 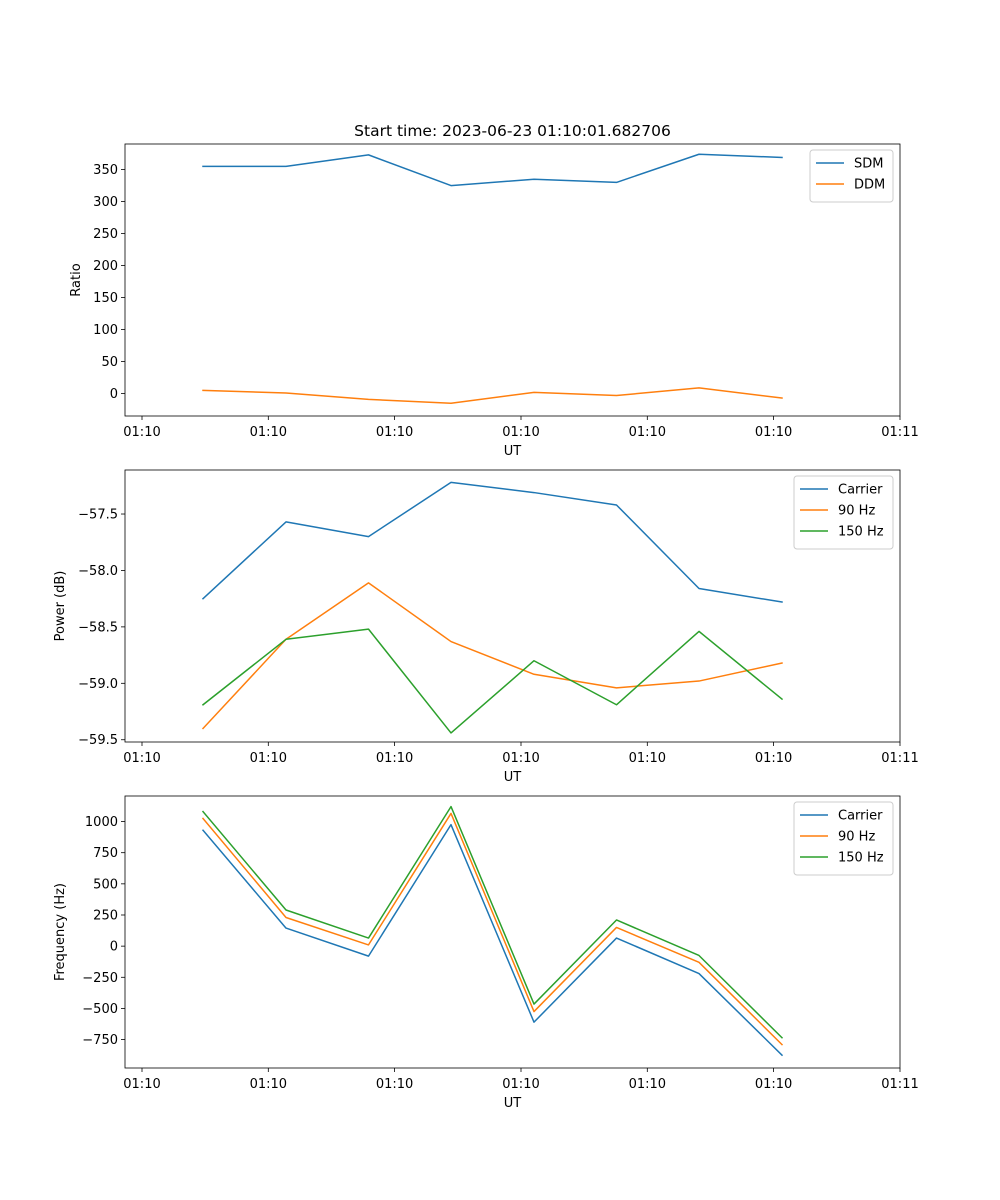 What do you see at coordinates (105, 330) in the screenshot?
I see `y-tick-label: 100` at bounding box center [105, 330].